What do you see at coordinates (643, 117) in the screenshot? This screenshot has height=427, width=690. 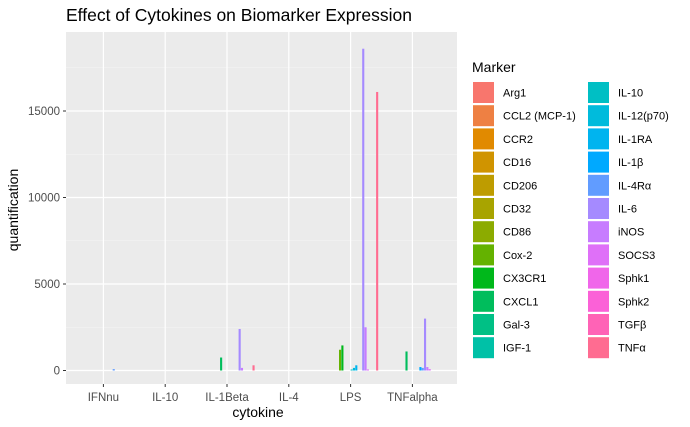 I see `legend-label: IL-12(p70)` at bounding box center [643, 117].